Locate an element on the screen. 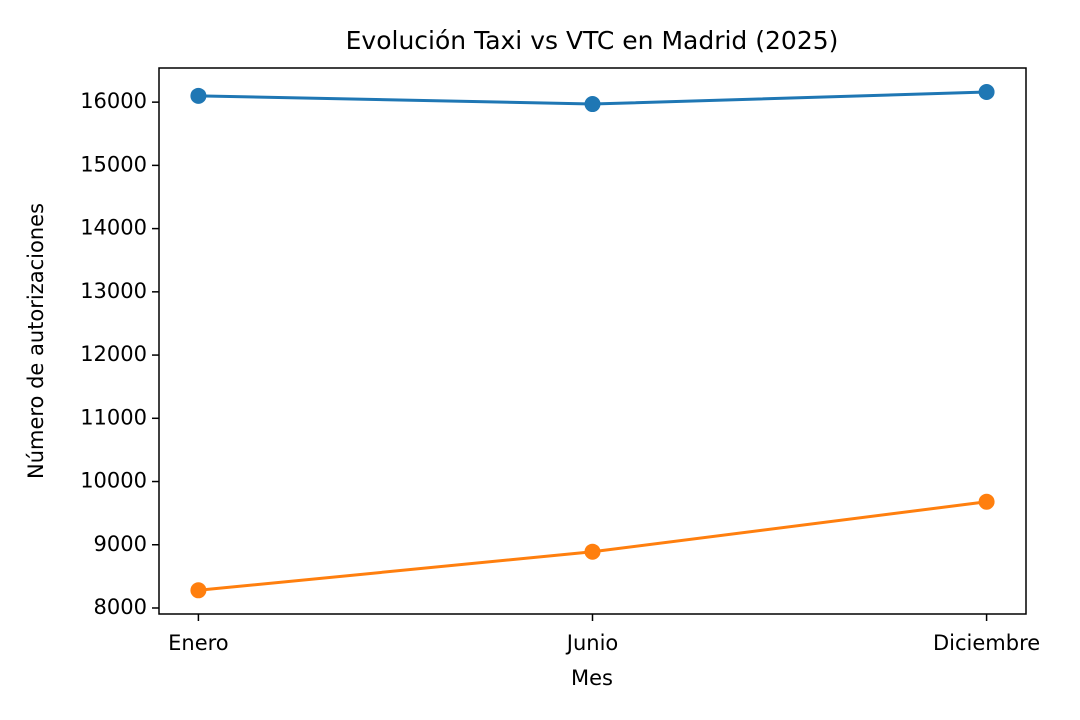  y-tick-label: 9000 is located at coordinates (120, 544).